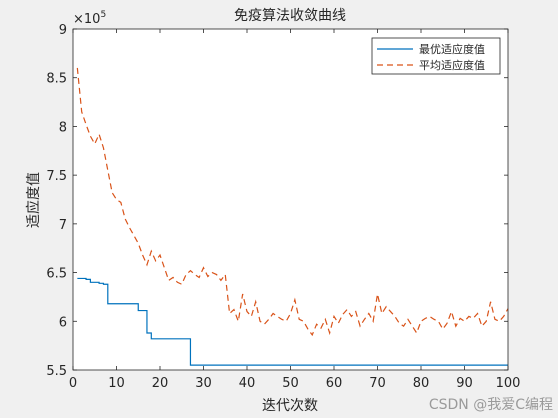 The height and width of the screenshot is (418, 558). Describe the element at coordinates (56, 371) in the screenshot. I see `y-tick-label: 5.5` at that location.